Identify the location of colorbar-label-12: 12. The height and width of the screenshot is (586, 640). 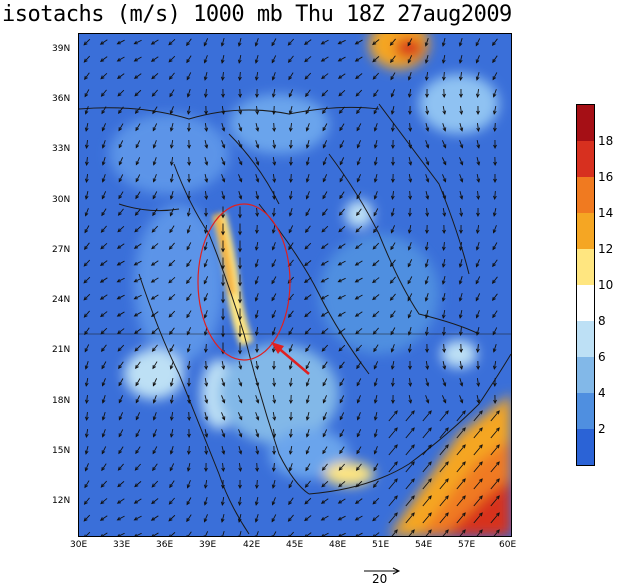
(605, 249).